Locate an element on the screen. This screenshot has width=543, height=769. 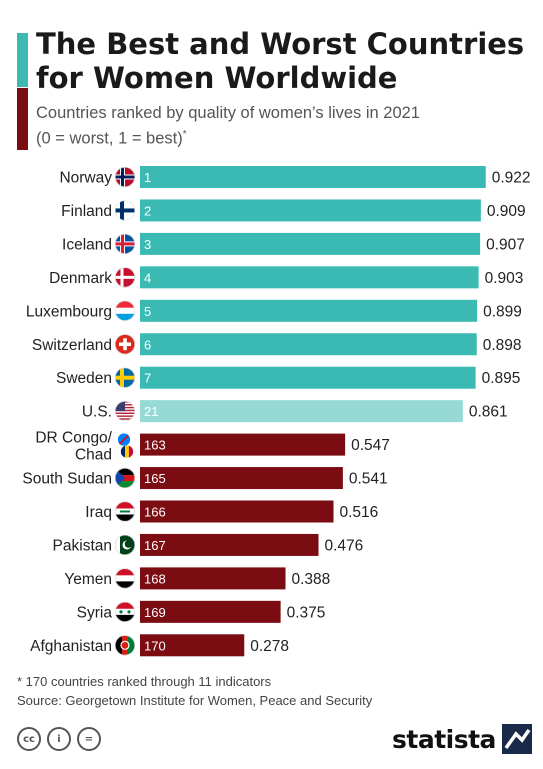
category-label: Denmark is located at coordinates (80, 278).